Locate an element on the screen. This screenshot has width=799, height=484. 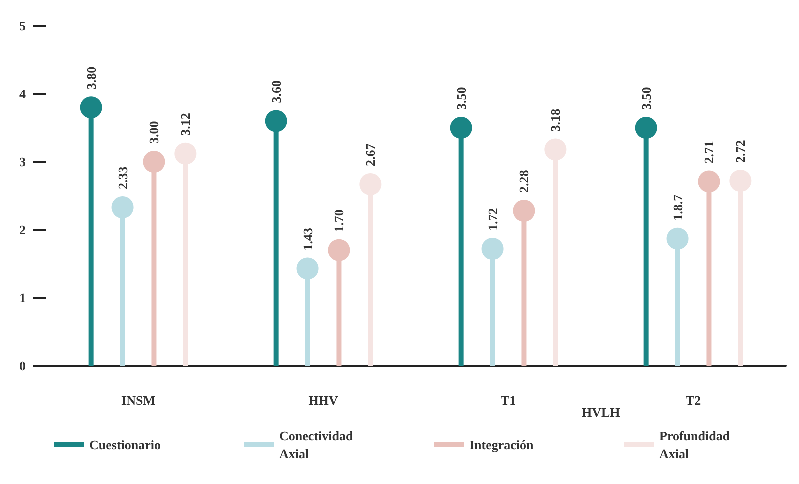
x-tick-label: INSM is located at coordinates (139, 400).